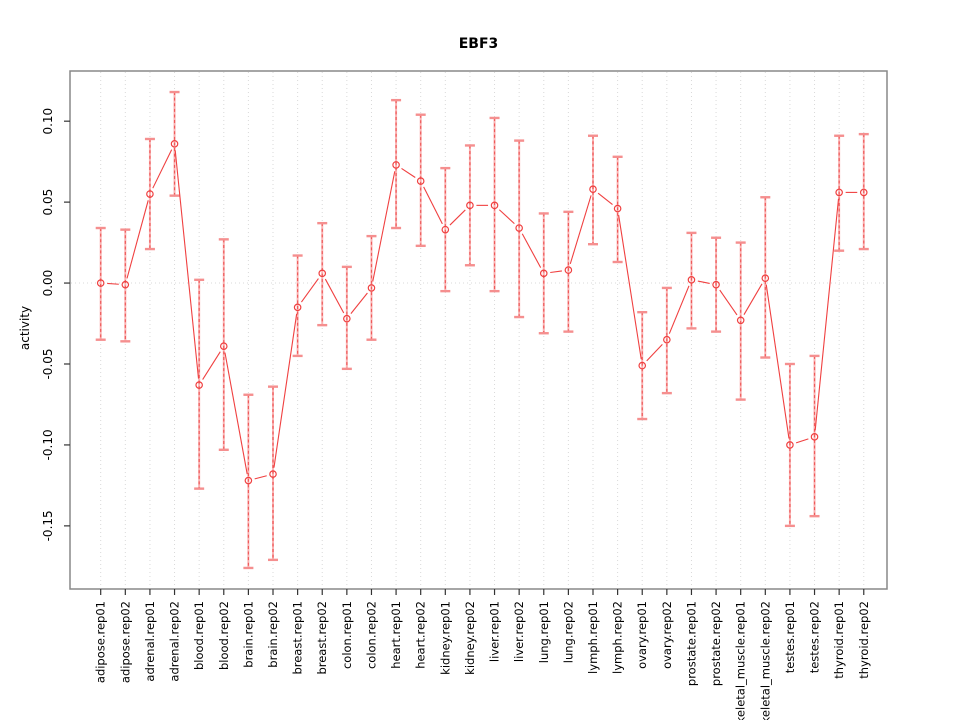 This screenshot has width=960, height=720. Describe the element at coordinates (667, 635) in the screenshot. I see `x-tick-label: ovary.rep02` at that location.